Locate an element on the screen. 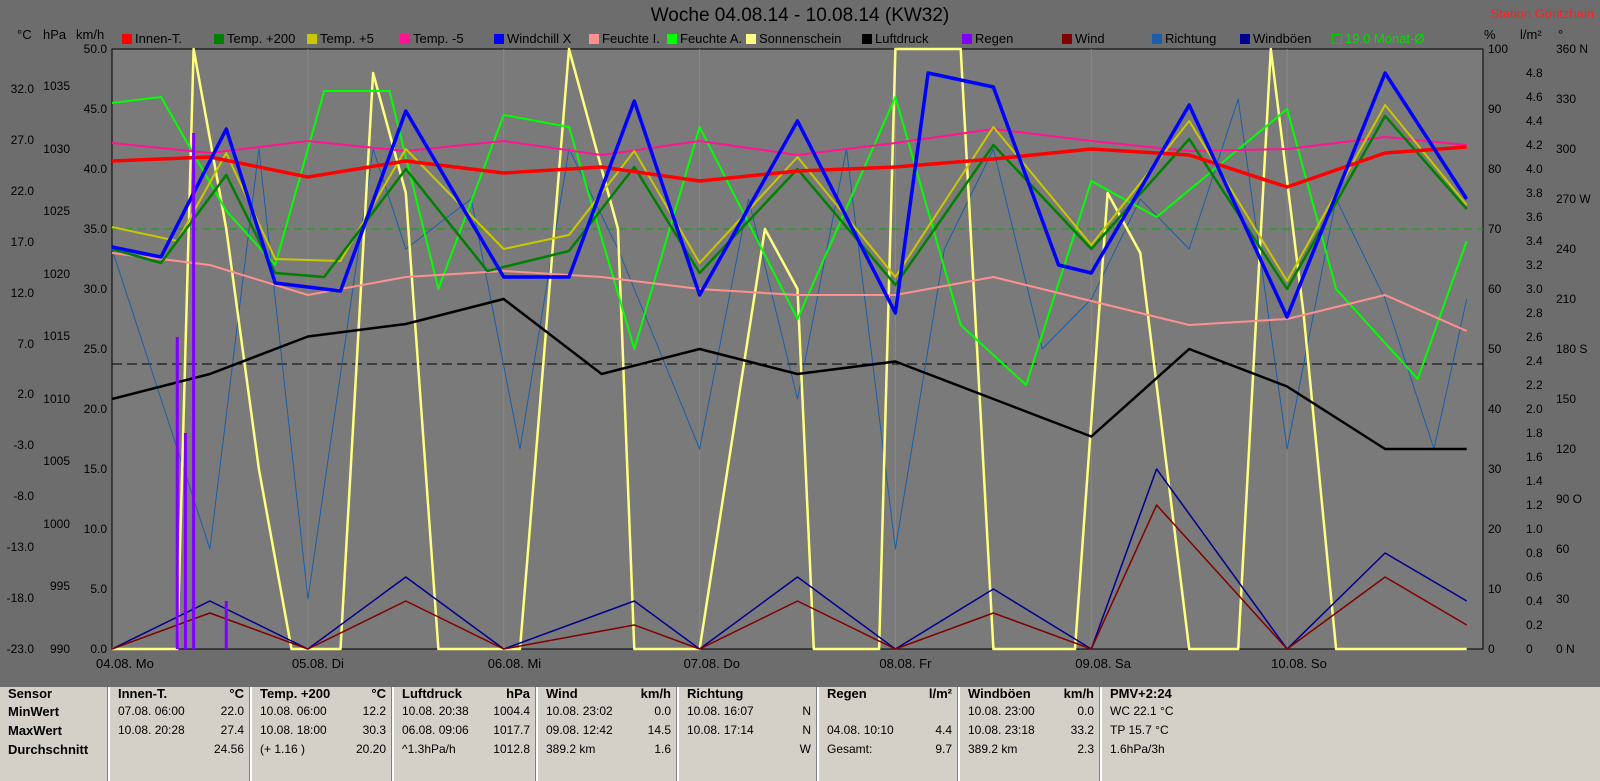  unit-percent: % is located at coordinates (1490, 34).